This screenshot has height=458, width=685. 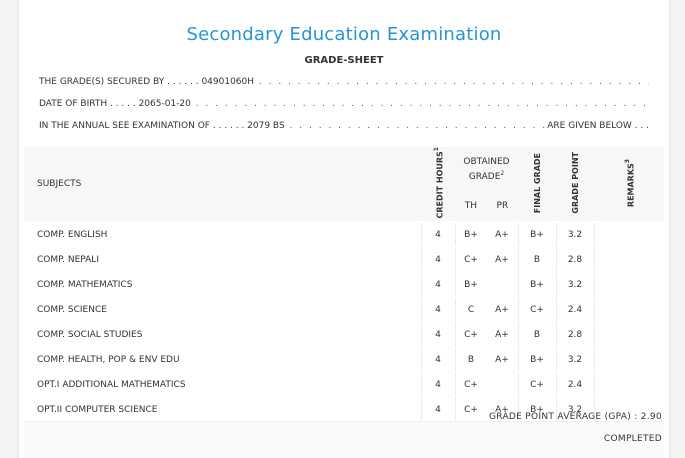 What do you see at coordinates (471, 309) in the screenshot?
I see `th-grade: C` at bounding box center [471, 309].